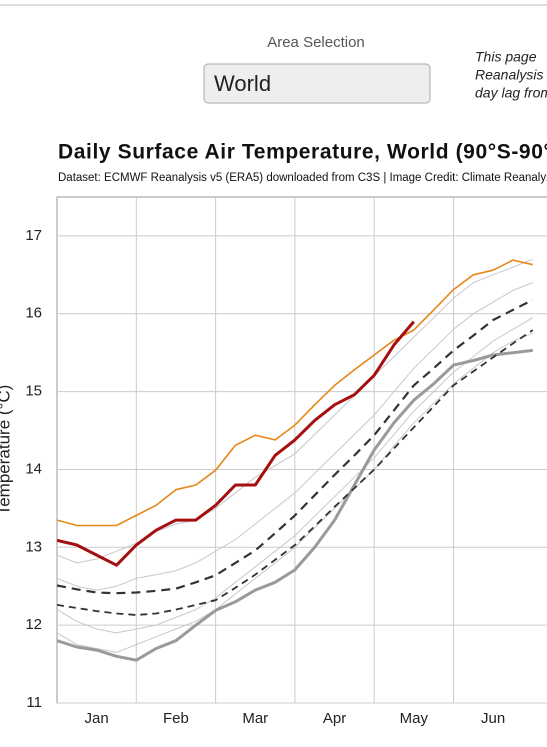  Describe the element at coordinates (33, 468) in the screenshot. I see `y-tick-label: 14` at that location.